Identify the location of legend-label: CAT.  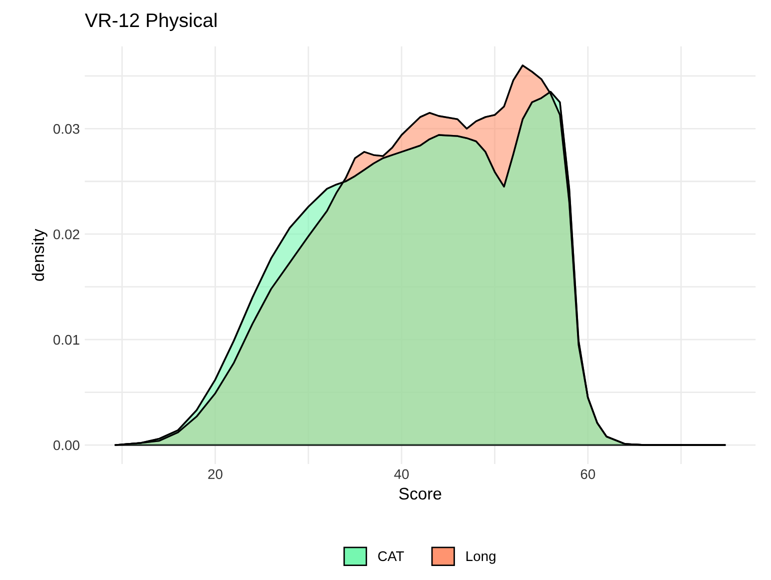
(391, 556).